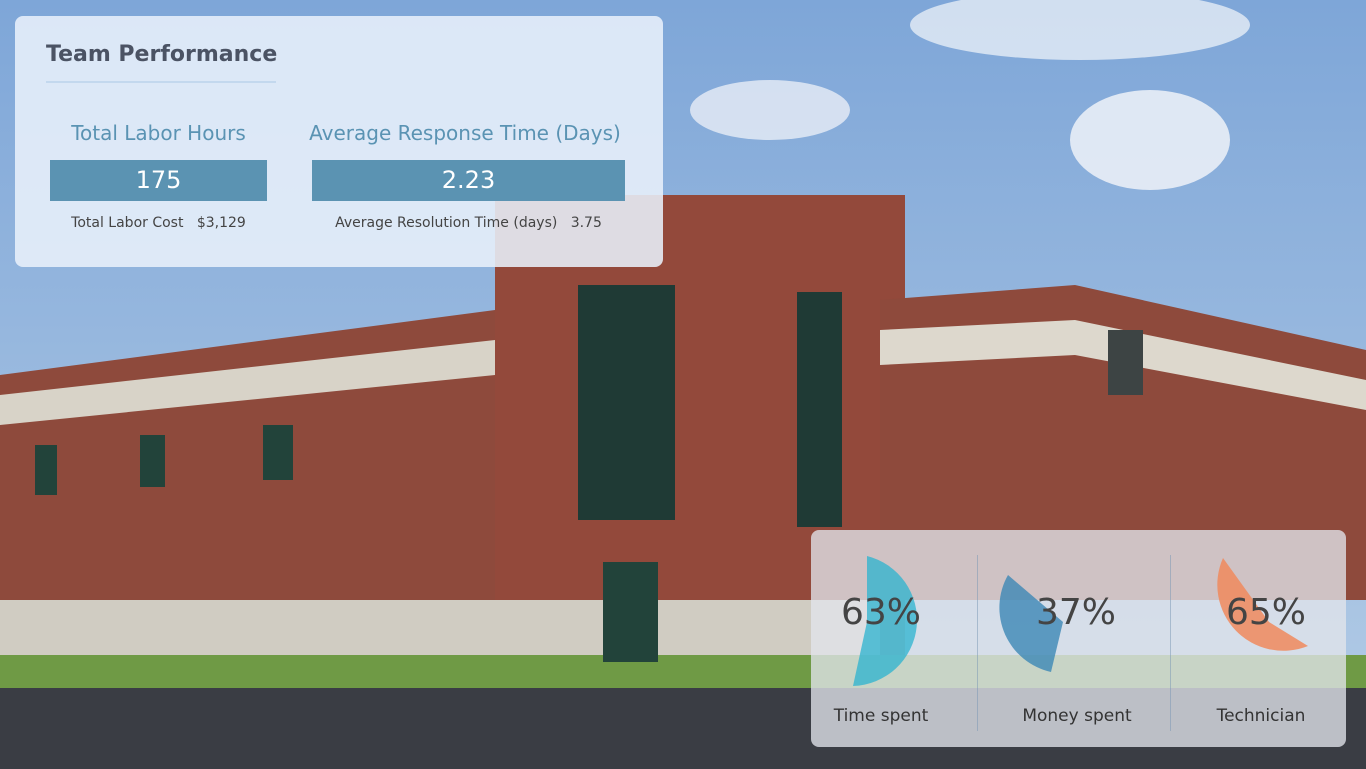  I want to click on labor-cost: Total Labor Cost $3,129, so click(158, 223).